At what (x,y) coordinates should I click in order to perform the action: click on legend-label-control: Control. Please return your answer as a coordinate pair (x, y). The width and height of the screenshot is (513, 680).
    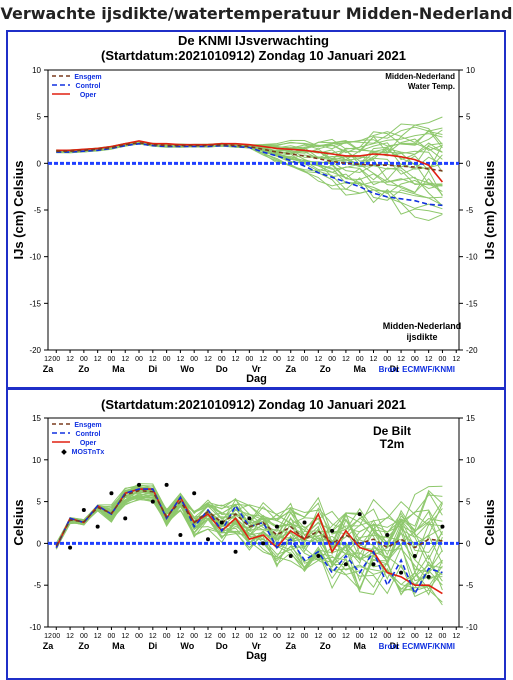
    Looking at the image, I should click on (88, 434).